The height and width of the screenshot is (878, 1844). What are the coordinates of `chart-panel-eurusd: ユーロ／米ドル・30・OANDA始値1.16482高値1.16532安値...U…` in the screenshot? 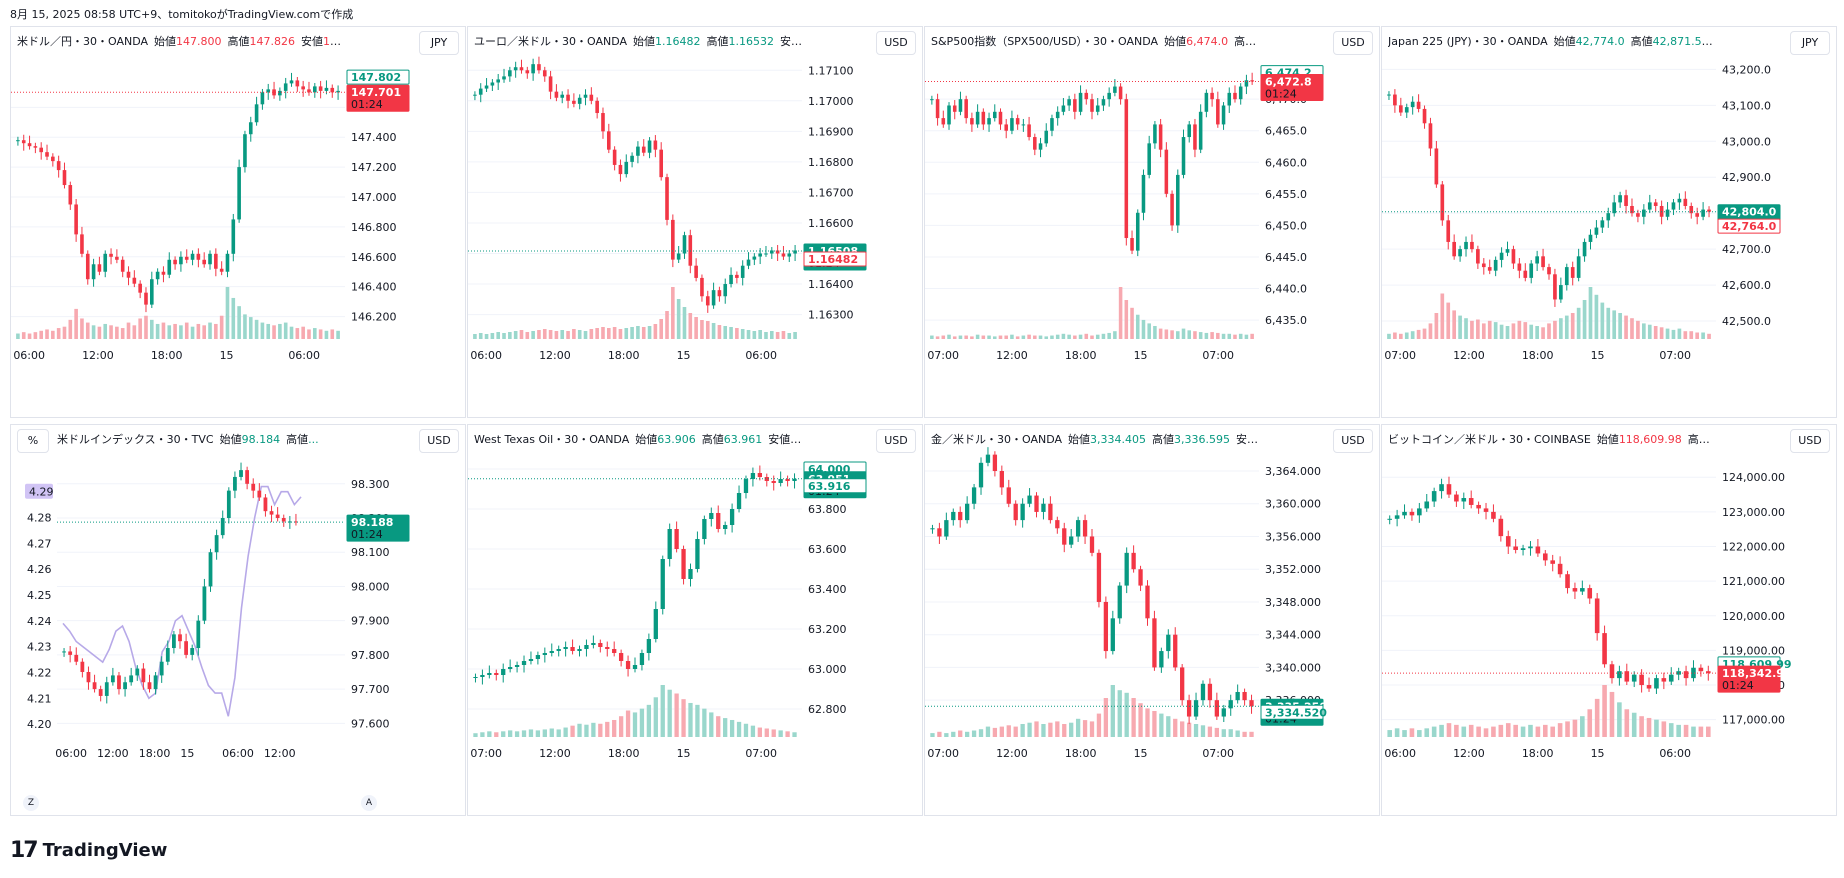 It's located at (695, 222).